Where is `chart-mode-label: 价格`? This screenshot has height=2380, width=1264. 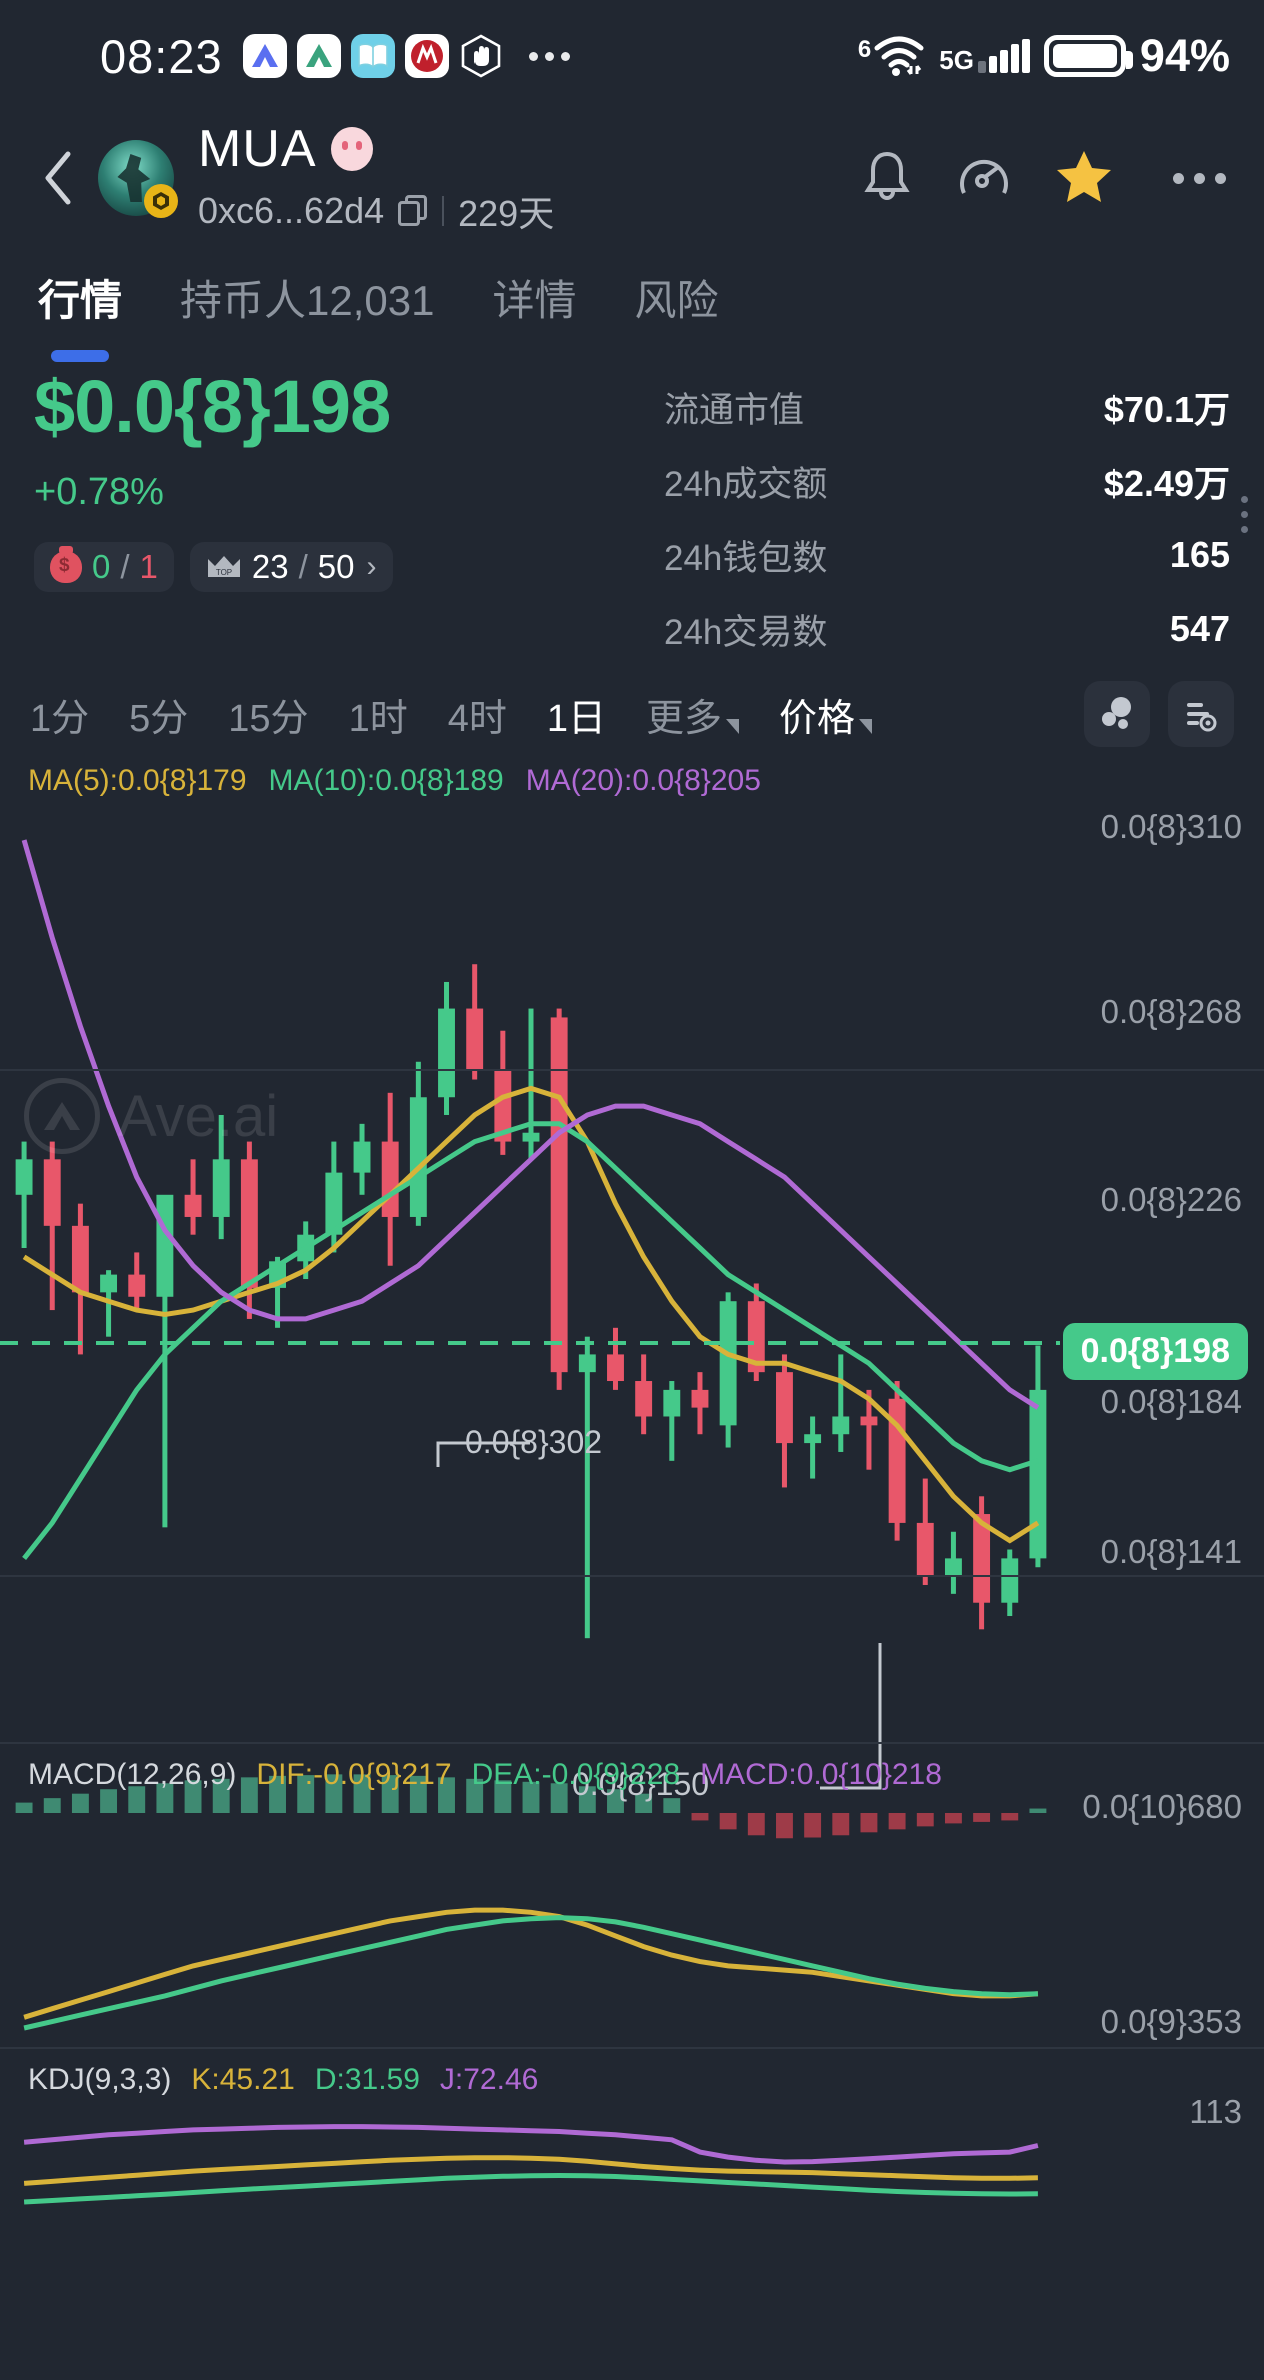 chart-mode-label: 价格 is located at coordinates (817, 718).